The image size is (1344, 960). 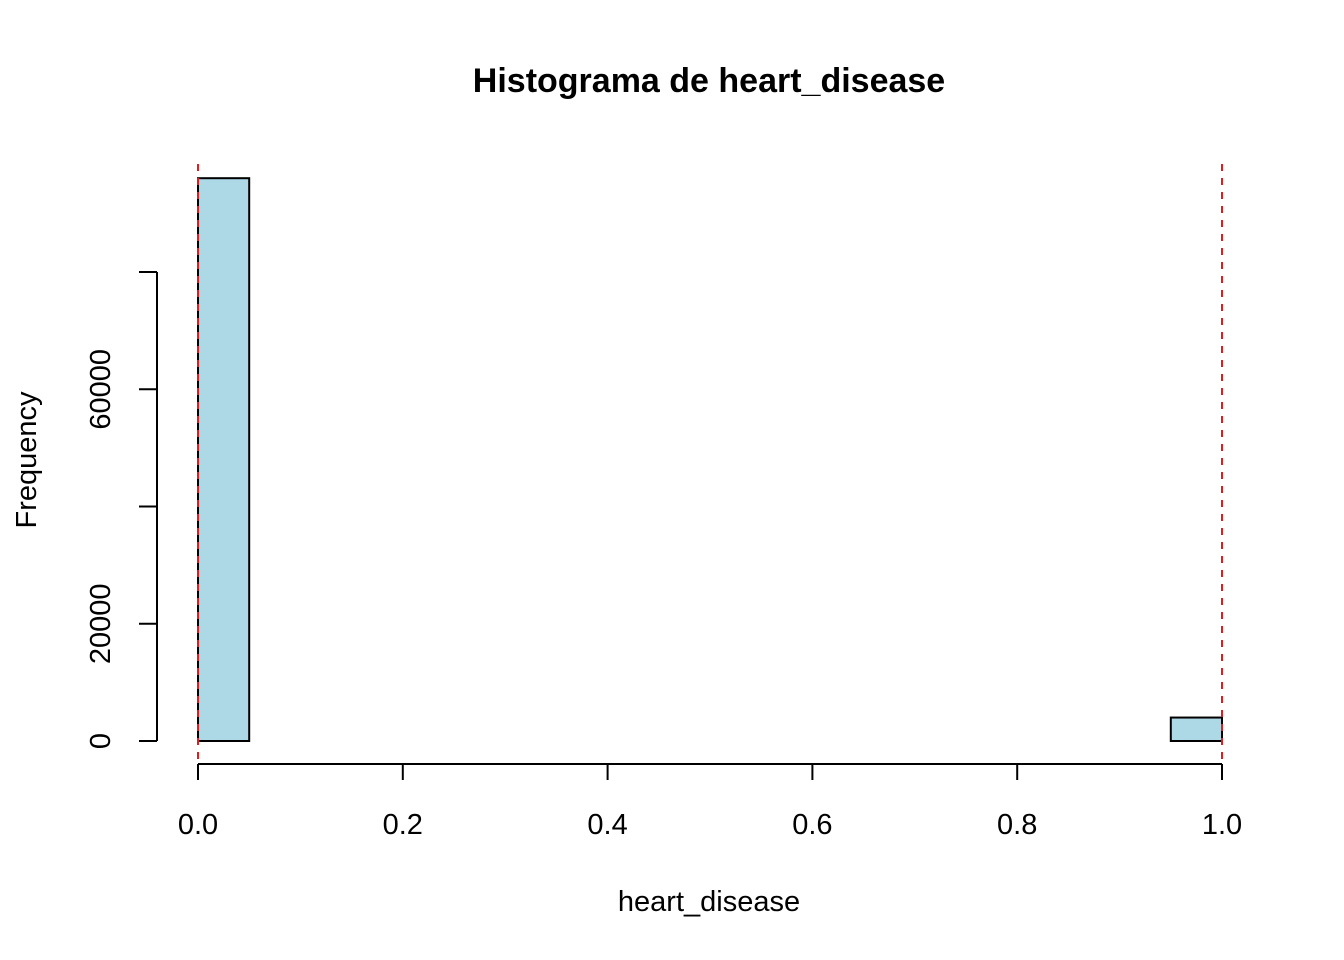 What do you see at coordinates (709, 81) in the screenshot?
I see `chart-title: Histograma de heart_disease` at bounding box center [709, 81].